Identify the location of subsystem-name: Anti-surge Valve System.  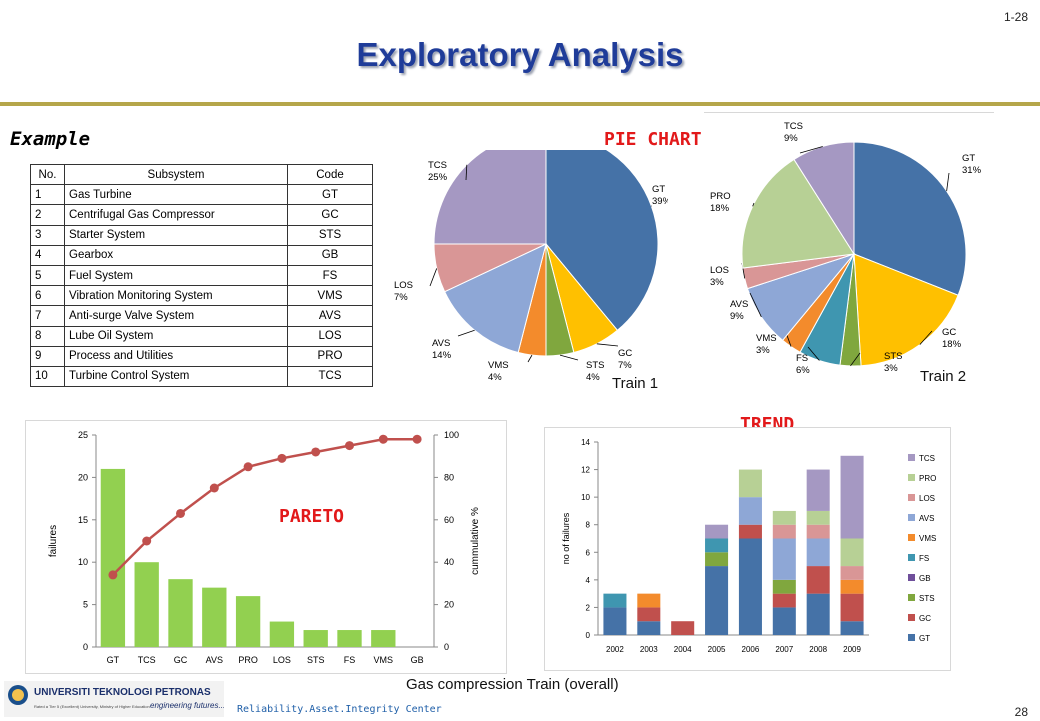
(176, 316).